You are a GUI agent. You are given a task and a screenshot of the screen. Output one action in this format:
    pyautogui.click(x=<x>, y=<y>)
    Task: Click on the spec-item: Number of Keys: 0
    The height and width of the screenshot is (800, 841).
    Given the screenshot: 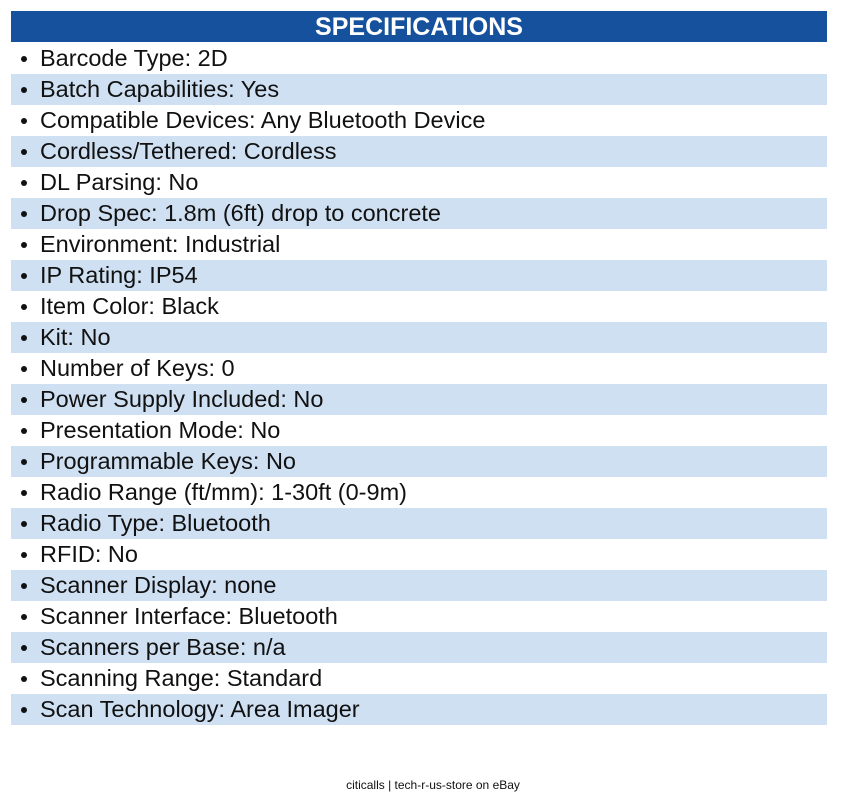 What is the action you would take?
    pyautogui.click(x=419, y=368)
    